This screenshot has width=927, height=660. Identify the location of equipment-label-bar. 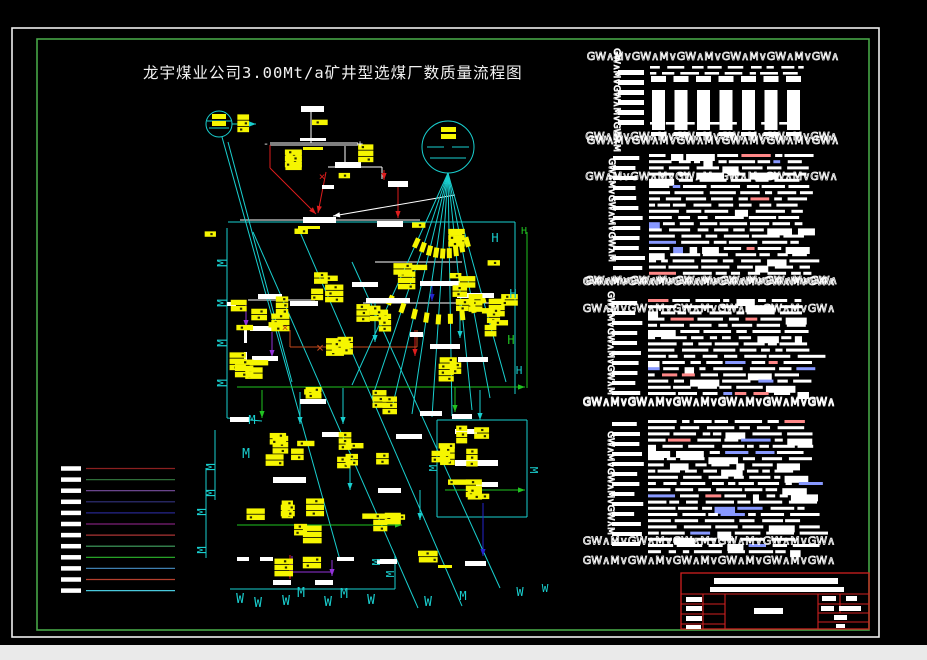
(466, 431).